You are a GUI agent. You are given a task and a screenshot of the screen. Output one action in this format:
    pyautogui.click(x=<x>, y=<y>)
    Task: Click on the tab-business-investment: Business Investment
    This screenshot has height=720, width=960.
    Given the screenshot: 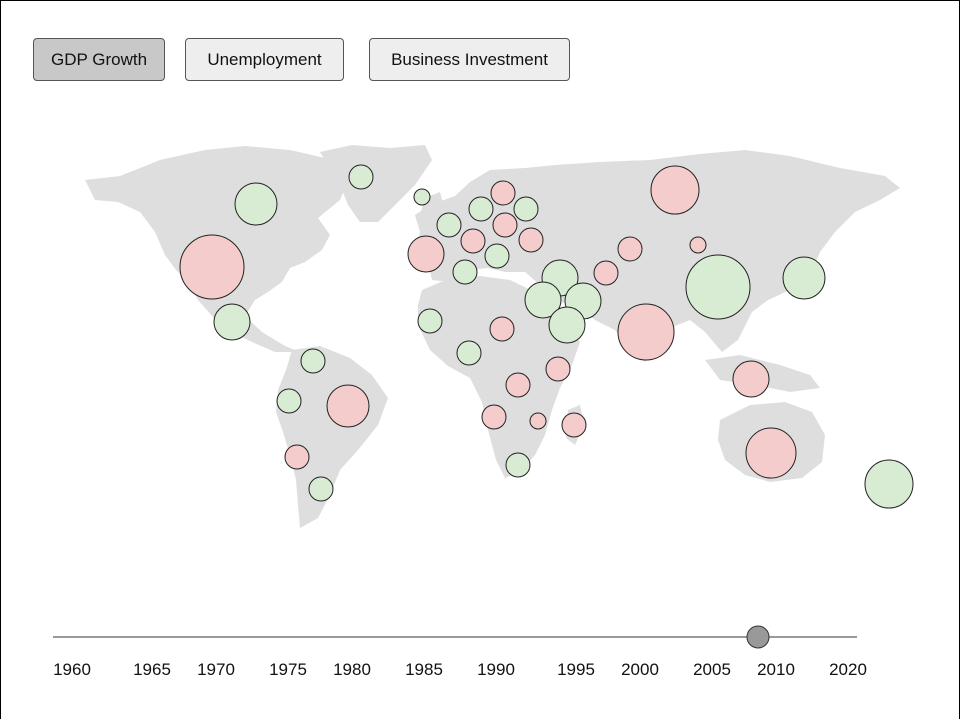 What is the action you would take?
    pyautogui.click(x=469, y=59)
    